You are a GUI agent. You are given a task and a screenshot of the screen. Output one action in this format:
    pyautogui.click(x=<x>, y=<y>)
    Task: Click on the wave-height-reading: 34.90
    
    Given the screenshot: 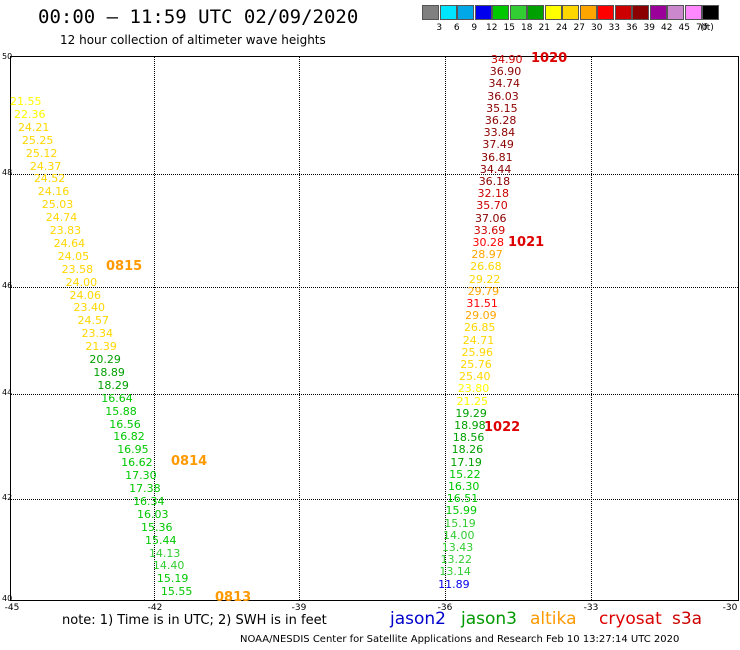 What is the action you would take?
    pyautogui.click(x=507, y=59)
    